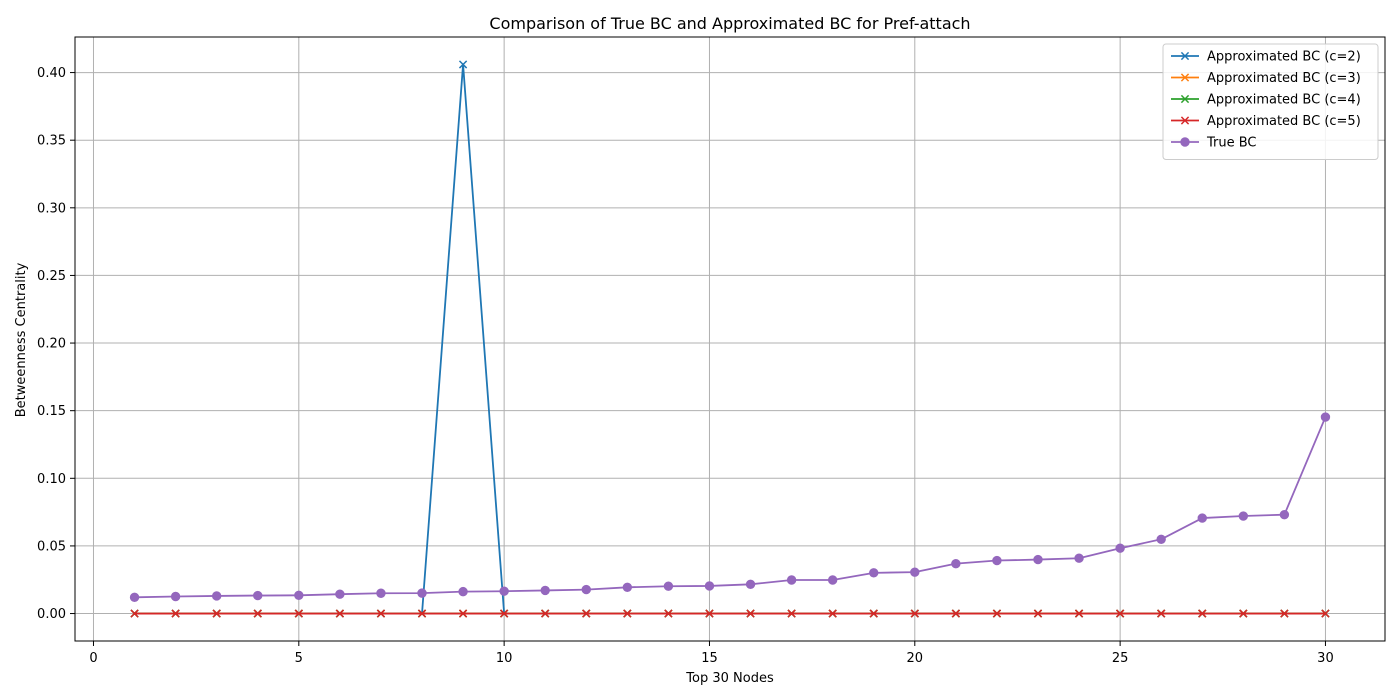 The image size is (1400, 700). Describe the element at coordinates (1214, 143) in the screenshot. I see `legend-item-true-bc: True BC` at that location.